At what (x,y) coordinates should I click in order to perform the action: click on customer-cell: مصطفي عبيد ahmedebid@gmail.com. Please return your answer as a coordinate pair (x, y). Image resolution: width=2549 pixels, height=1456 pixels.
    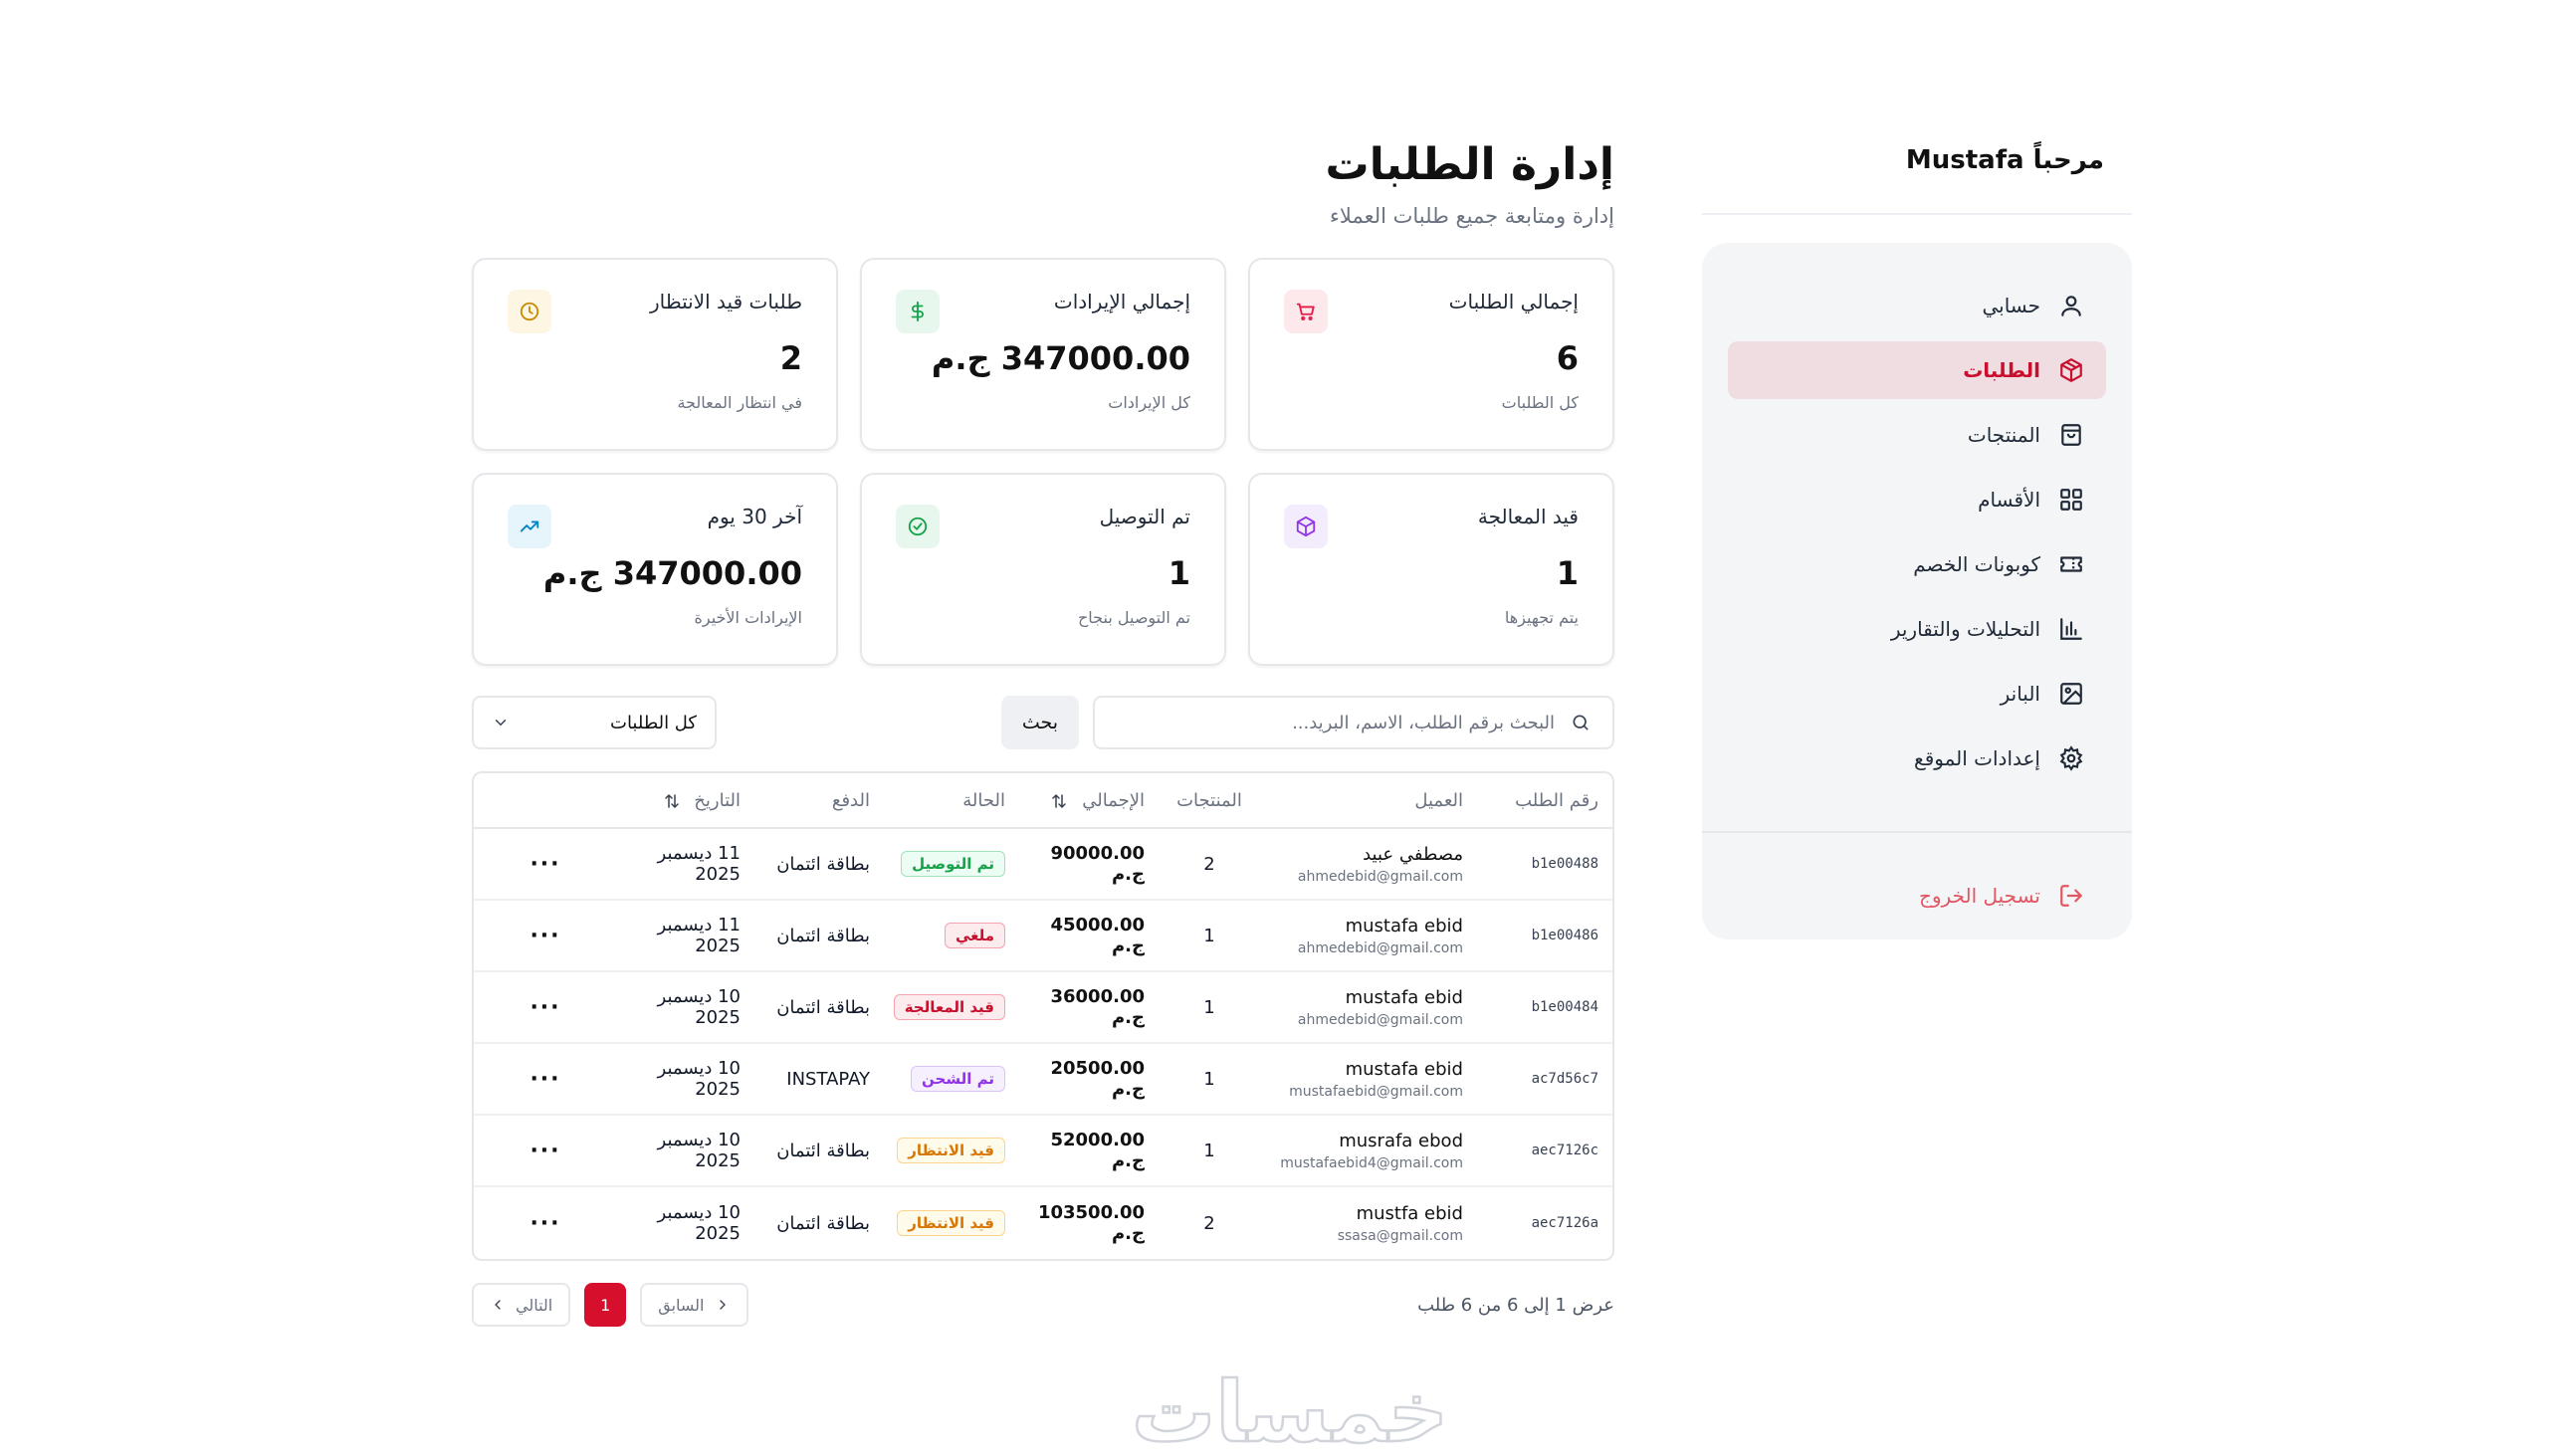
    Looking at the image, I should click on (1373, 864).